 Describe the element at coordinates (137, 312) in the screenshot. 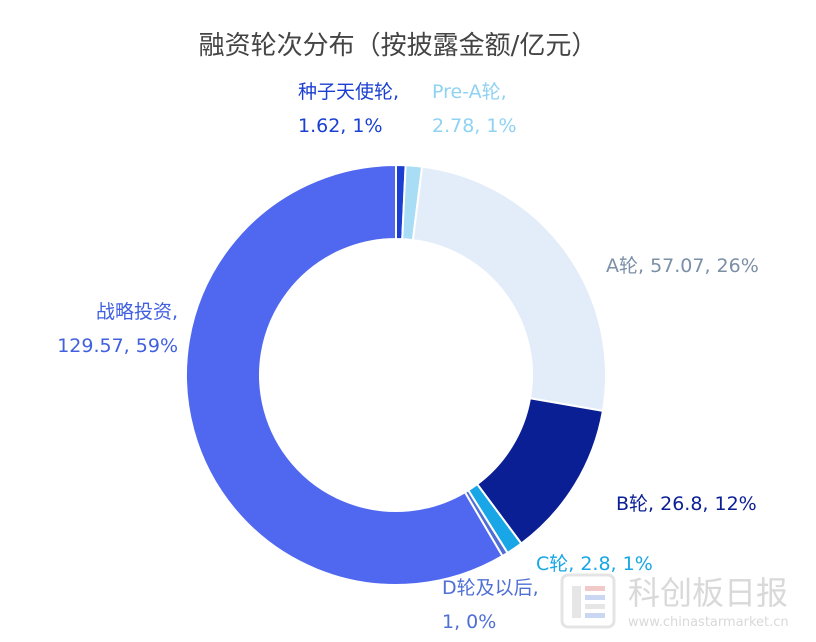

I see `slice-label-6: 战略投资,` at that location.